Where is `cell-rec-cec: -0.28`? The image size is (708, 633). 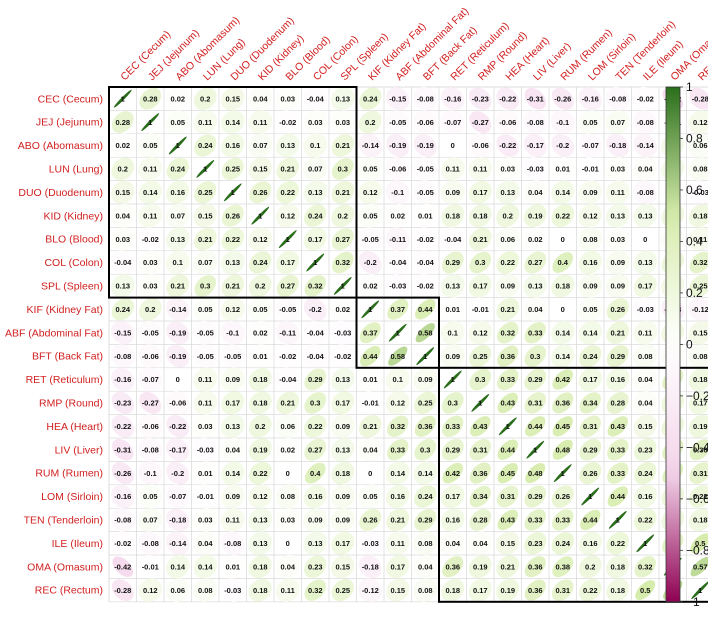 cell-rec-cec: -0.28 is located at coordinates (122, 590).